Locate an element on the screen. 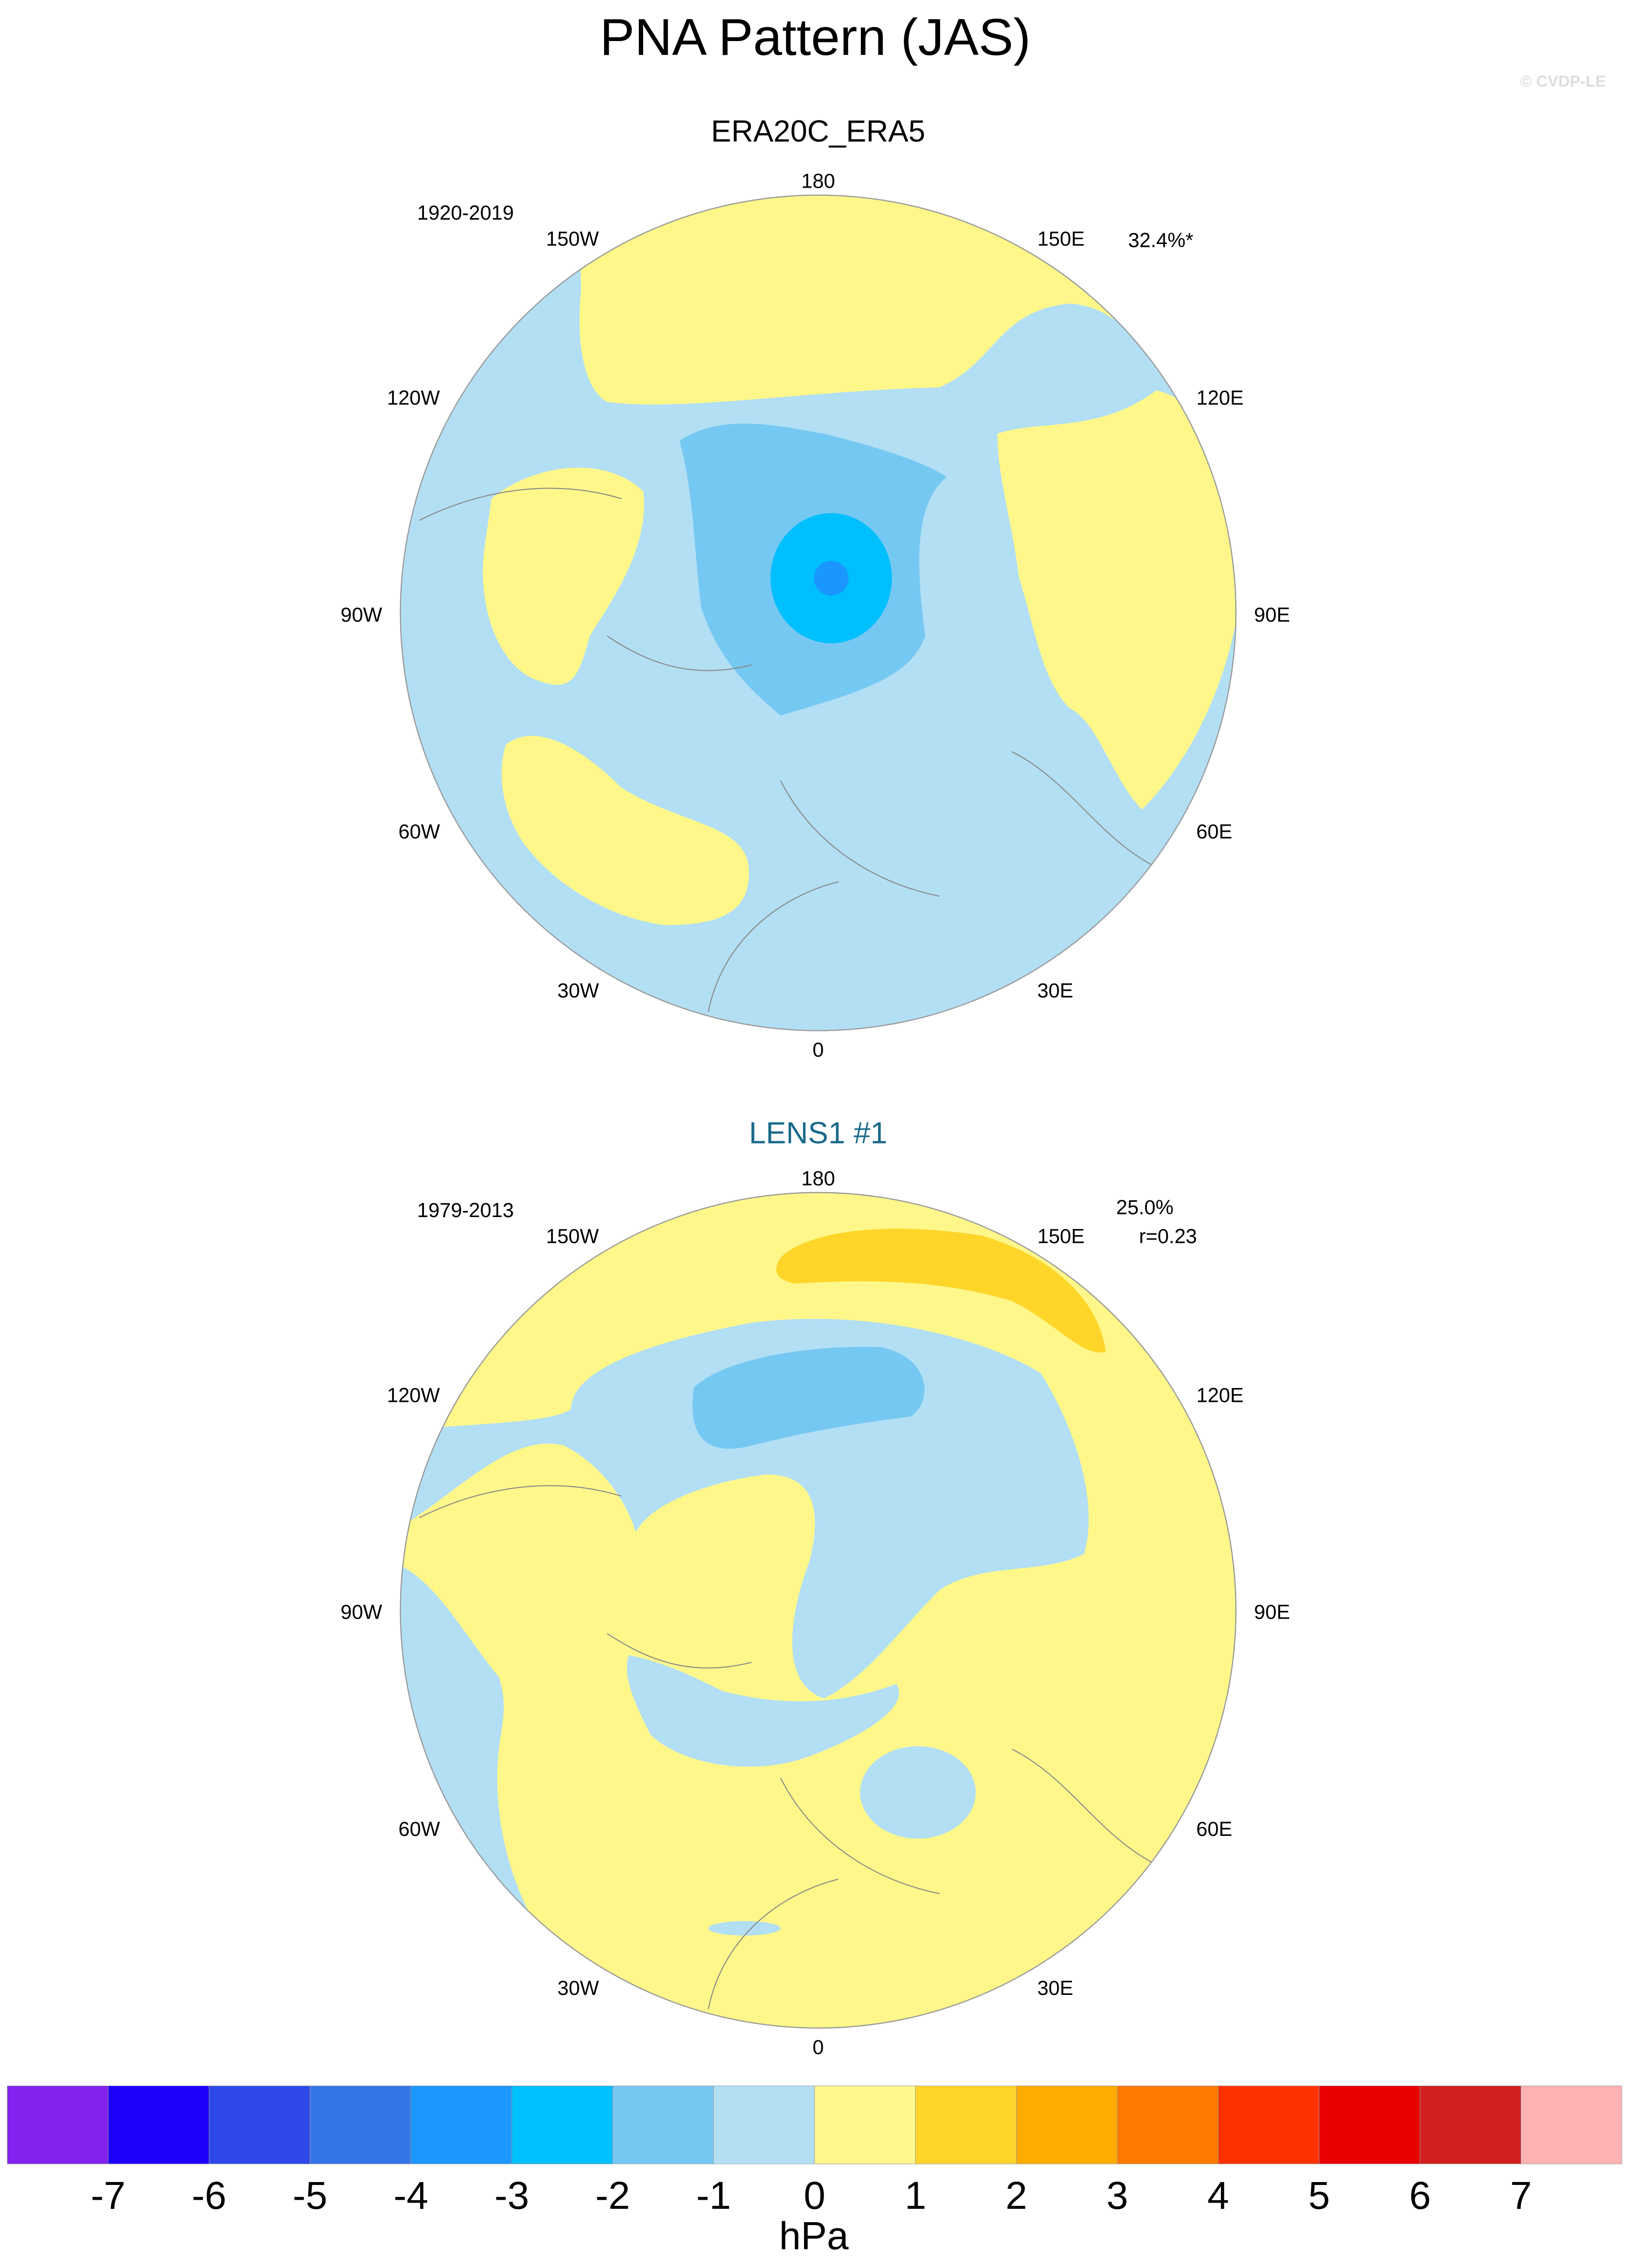 The width and height of the screenshot is (1632, 2268). colorbar-tick-label: -5 is located at coordinates (310, 2195).